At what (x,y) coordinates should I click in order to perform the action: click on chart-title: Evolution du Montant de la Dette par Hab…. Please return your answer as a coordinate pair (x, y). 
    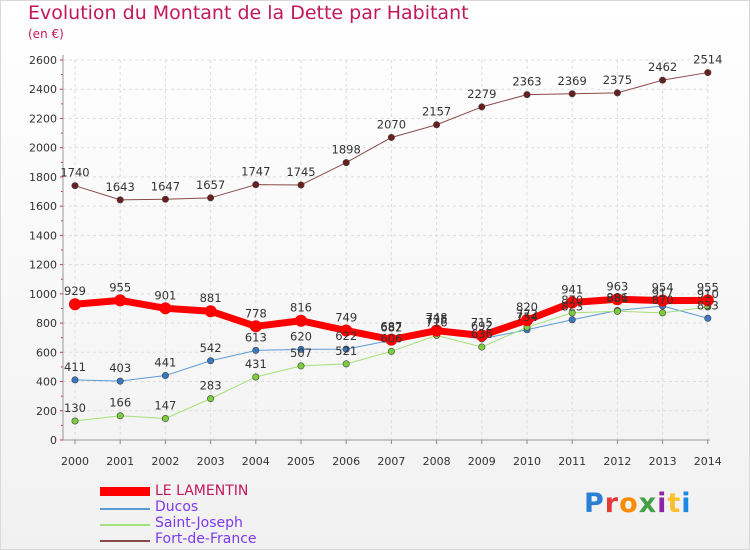
    Looking at the image, I should click on (248, 13).